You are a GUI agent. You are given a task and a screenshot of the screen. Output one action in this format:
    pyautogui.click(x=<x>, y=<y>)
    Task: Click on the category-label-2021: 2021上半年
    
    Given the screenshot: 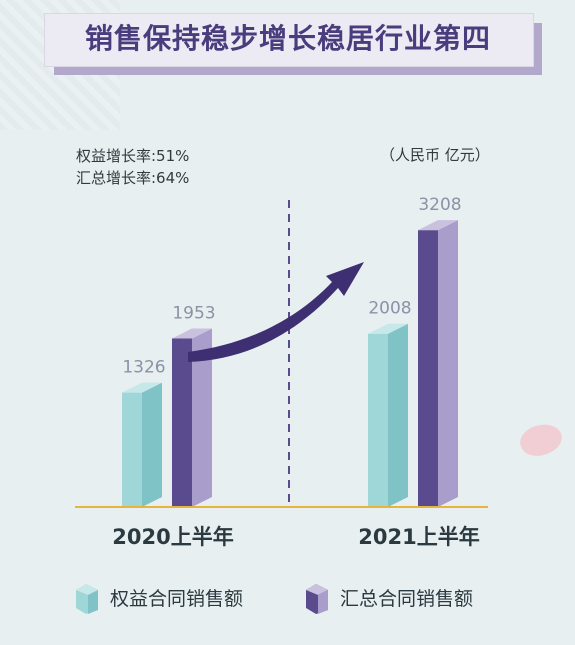 What is the action you would take?
    pyautogui.click(x=418, y=537)
    